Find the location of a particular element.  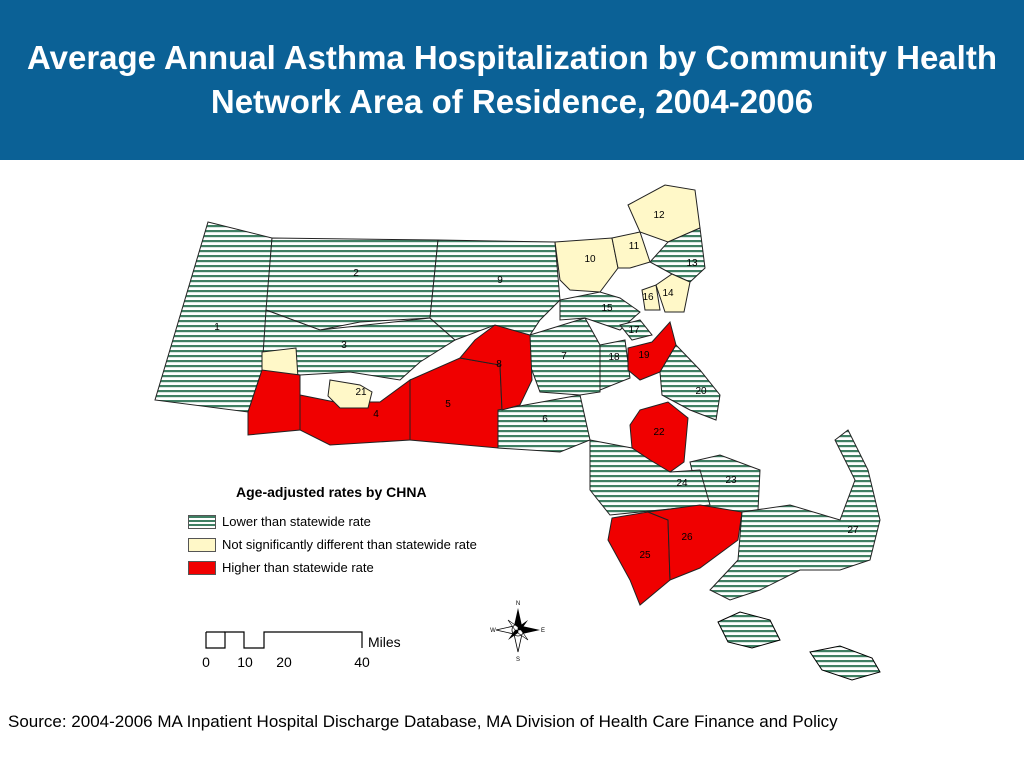

region-label-8: 8 is located at coordinates (499, 364).